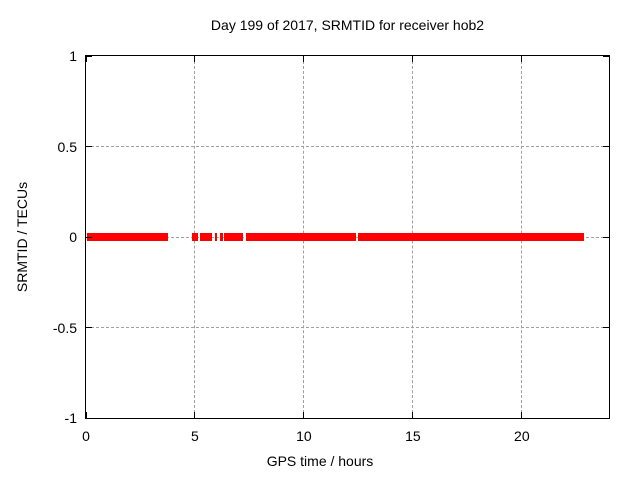 The image size is (640, 480). I want to click on x-tick-label: 15, so click(413, 436).